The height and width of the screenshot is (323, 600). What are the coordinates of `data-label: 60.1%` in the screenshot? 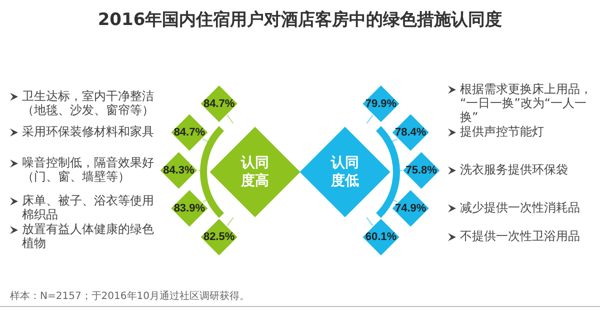 It's located at (381, 237).